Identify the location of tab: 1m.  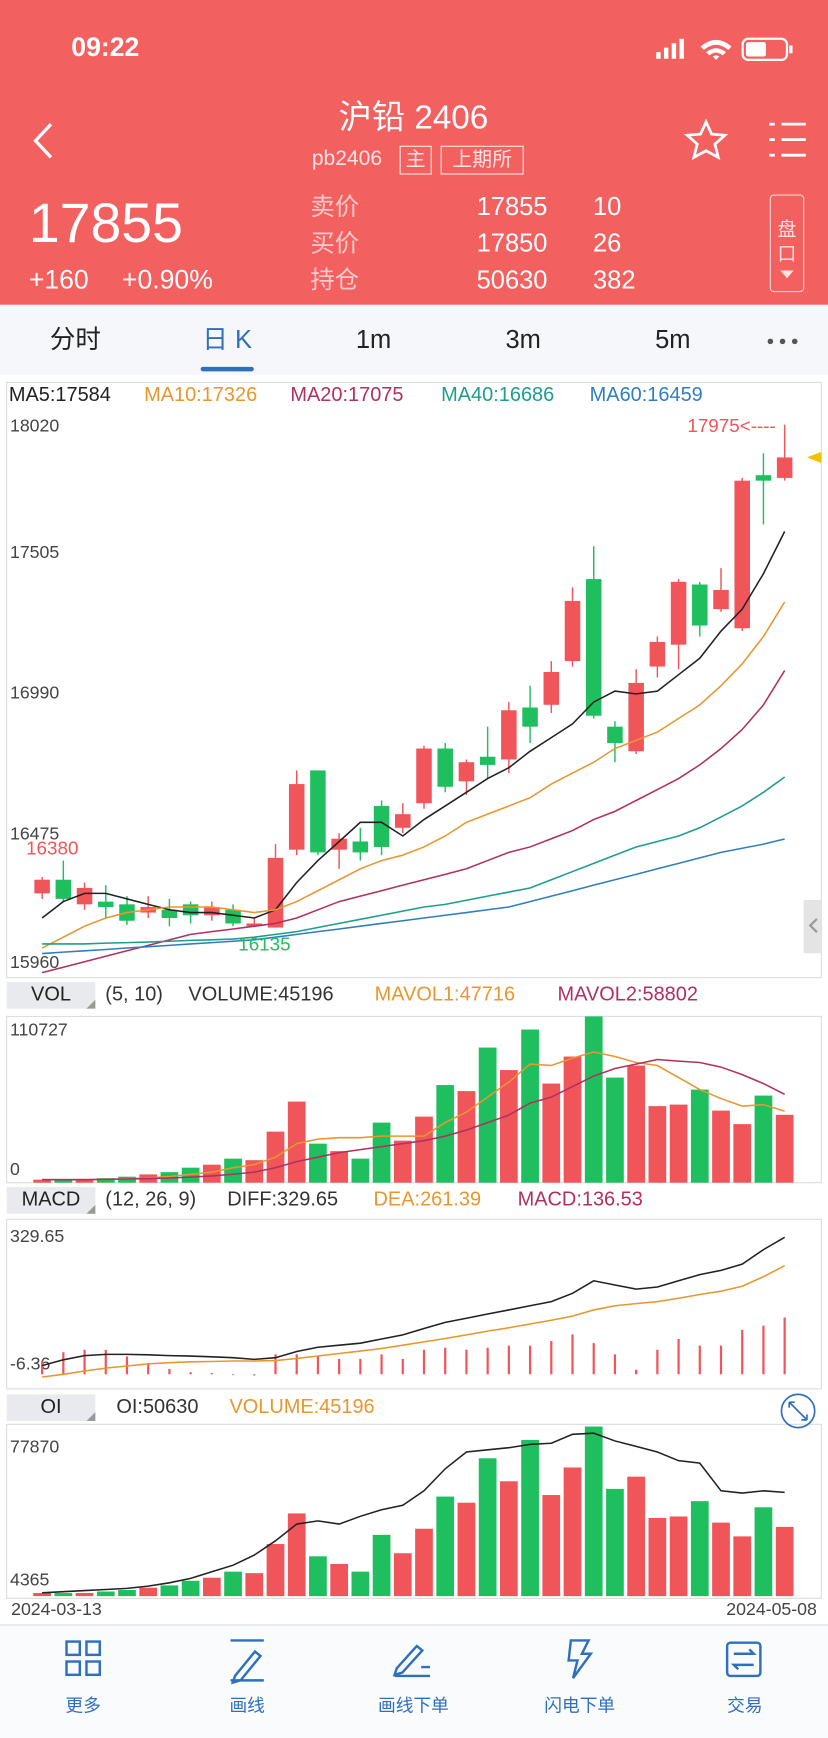
(373, 340).